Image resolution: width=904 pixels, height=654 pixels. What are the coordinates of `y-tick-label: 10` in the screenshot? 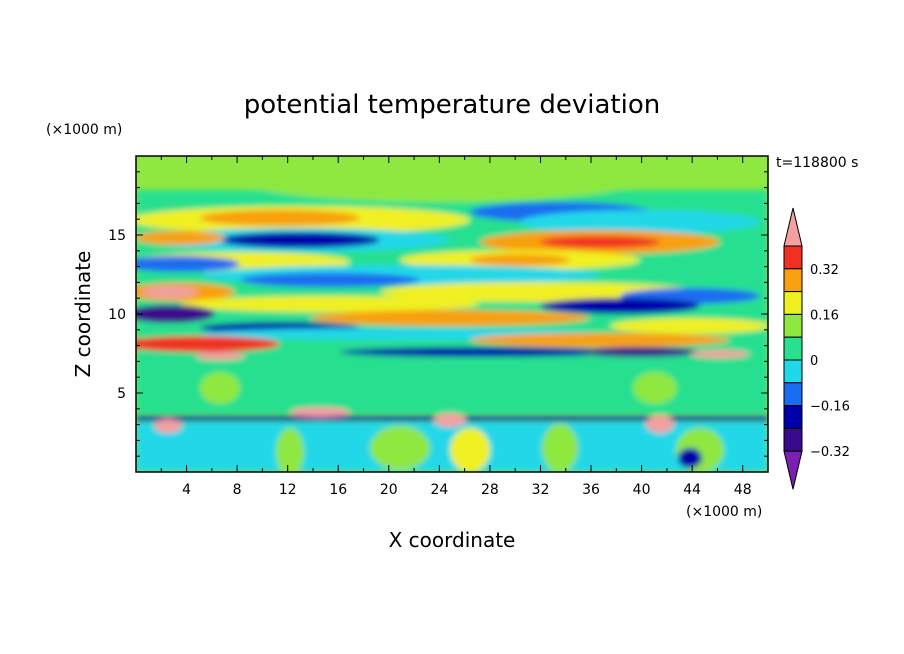 It's located at (117, 315).